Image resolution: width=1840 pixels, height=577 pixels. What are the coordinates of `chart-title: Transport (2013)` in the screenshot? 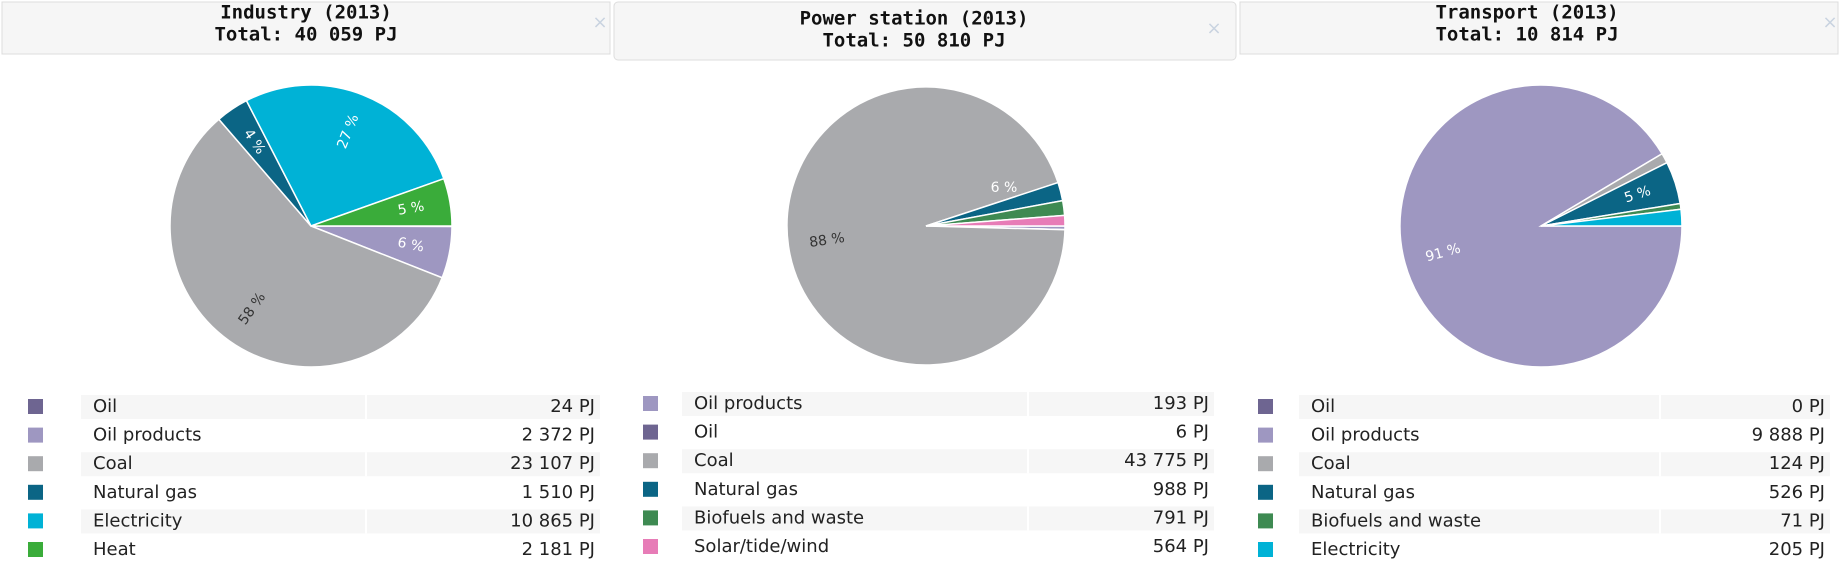 It's located at (1526, 13).